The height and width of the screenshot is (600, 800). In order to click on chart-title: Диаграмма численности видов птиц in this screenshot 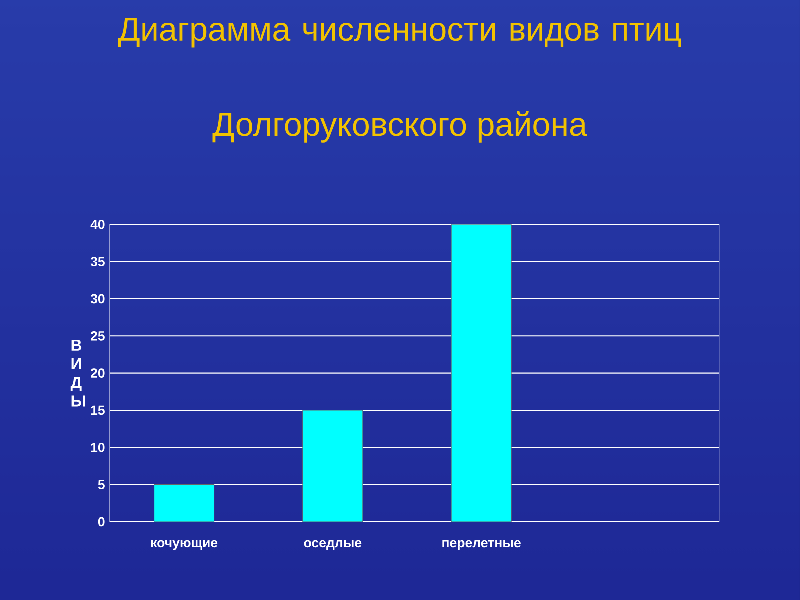, I will do `click(400, 33)`.